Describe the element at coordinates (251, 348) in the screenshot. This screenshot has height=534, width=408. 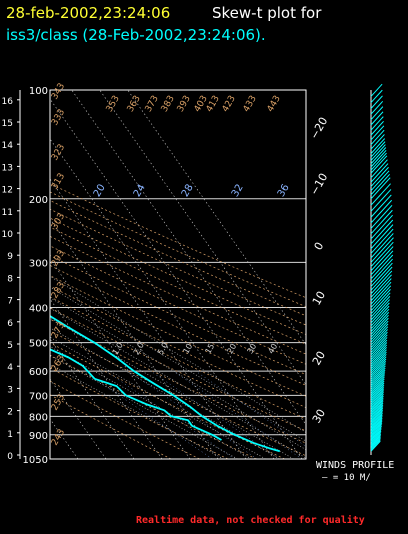
I see `moist-label-30: 30` at that location.